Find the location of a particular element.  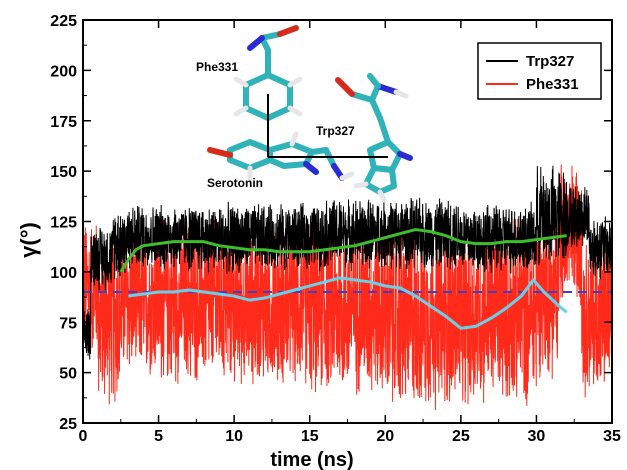

serotonin-label: Serotonin is located at coordinates (235, 183).